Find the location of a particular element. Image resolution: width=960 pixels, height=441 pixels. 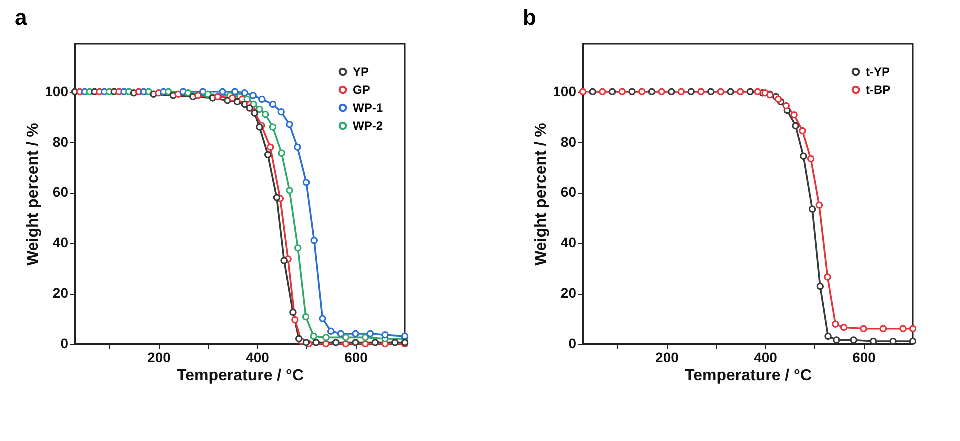

chart-title: b is located at coordinates (529, 17).